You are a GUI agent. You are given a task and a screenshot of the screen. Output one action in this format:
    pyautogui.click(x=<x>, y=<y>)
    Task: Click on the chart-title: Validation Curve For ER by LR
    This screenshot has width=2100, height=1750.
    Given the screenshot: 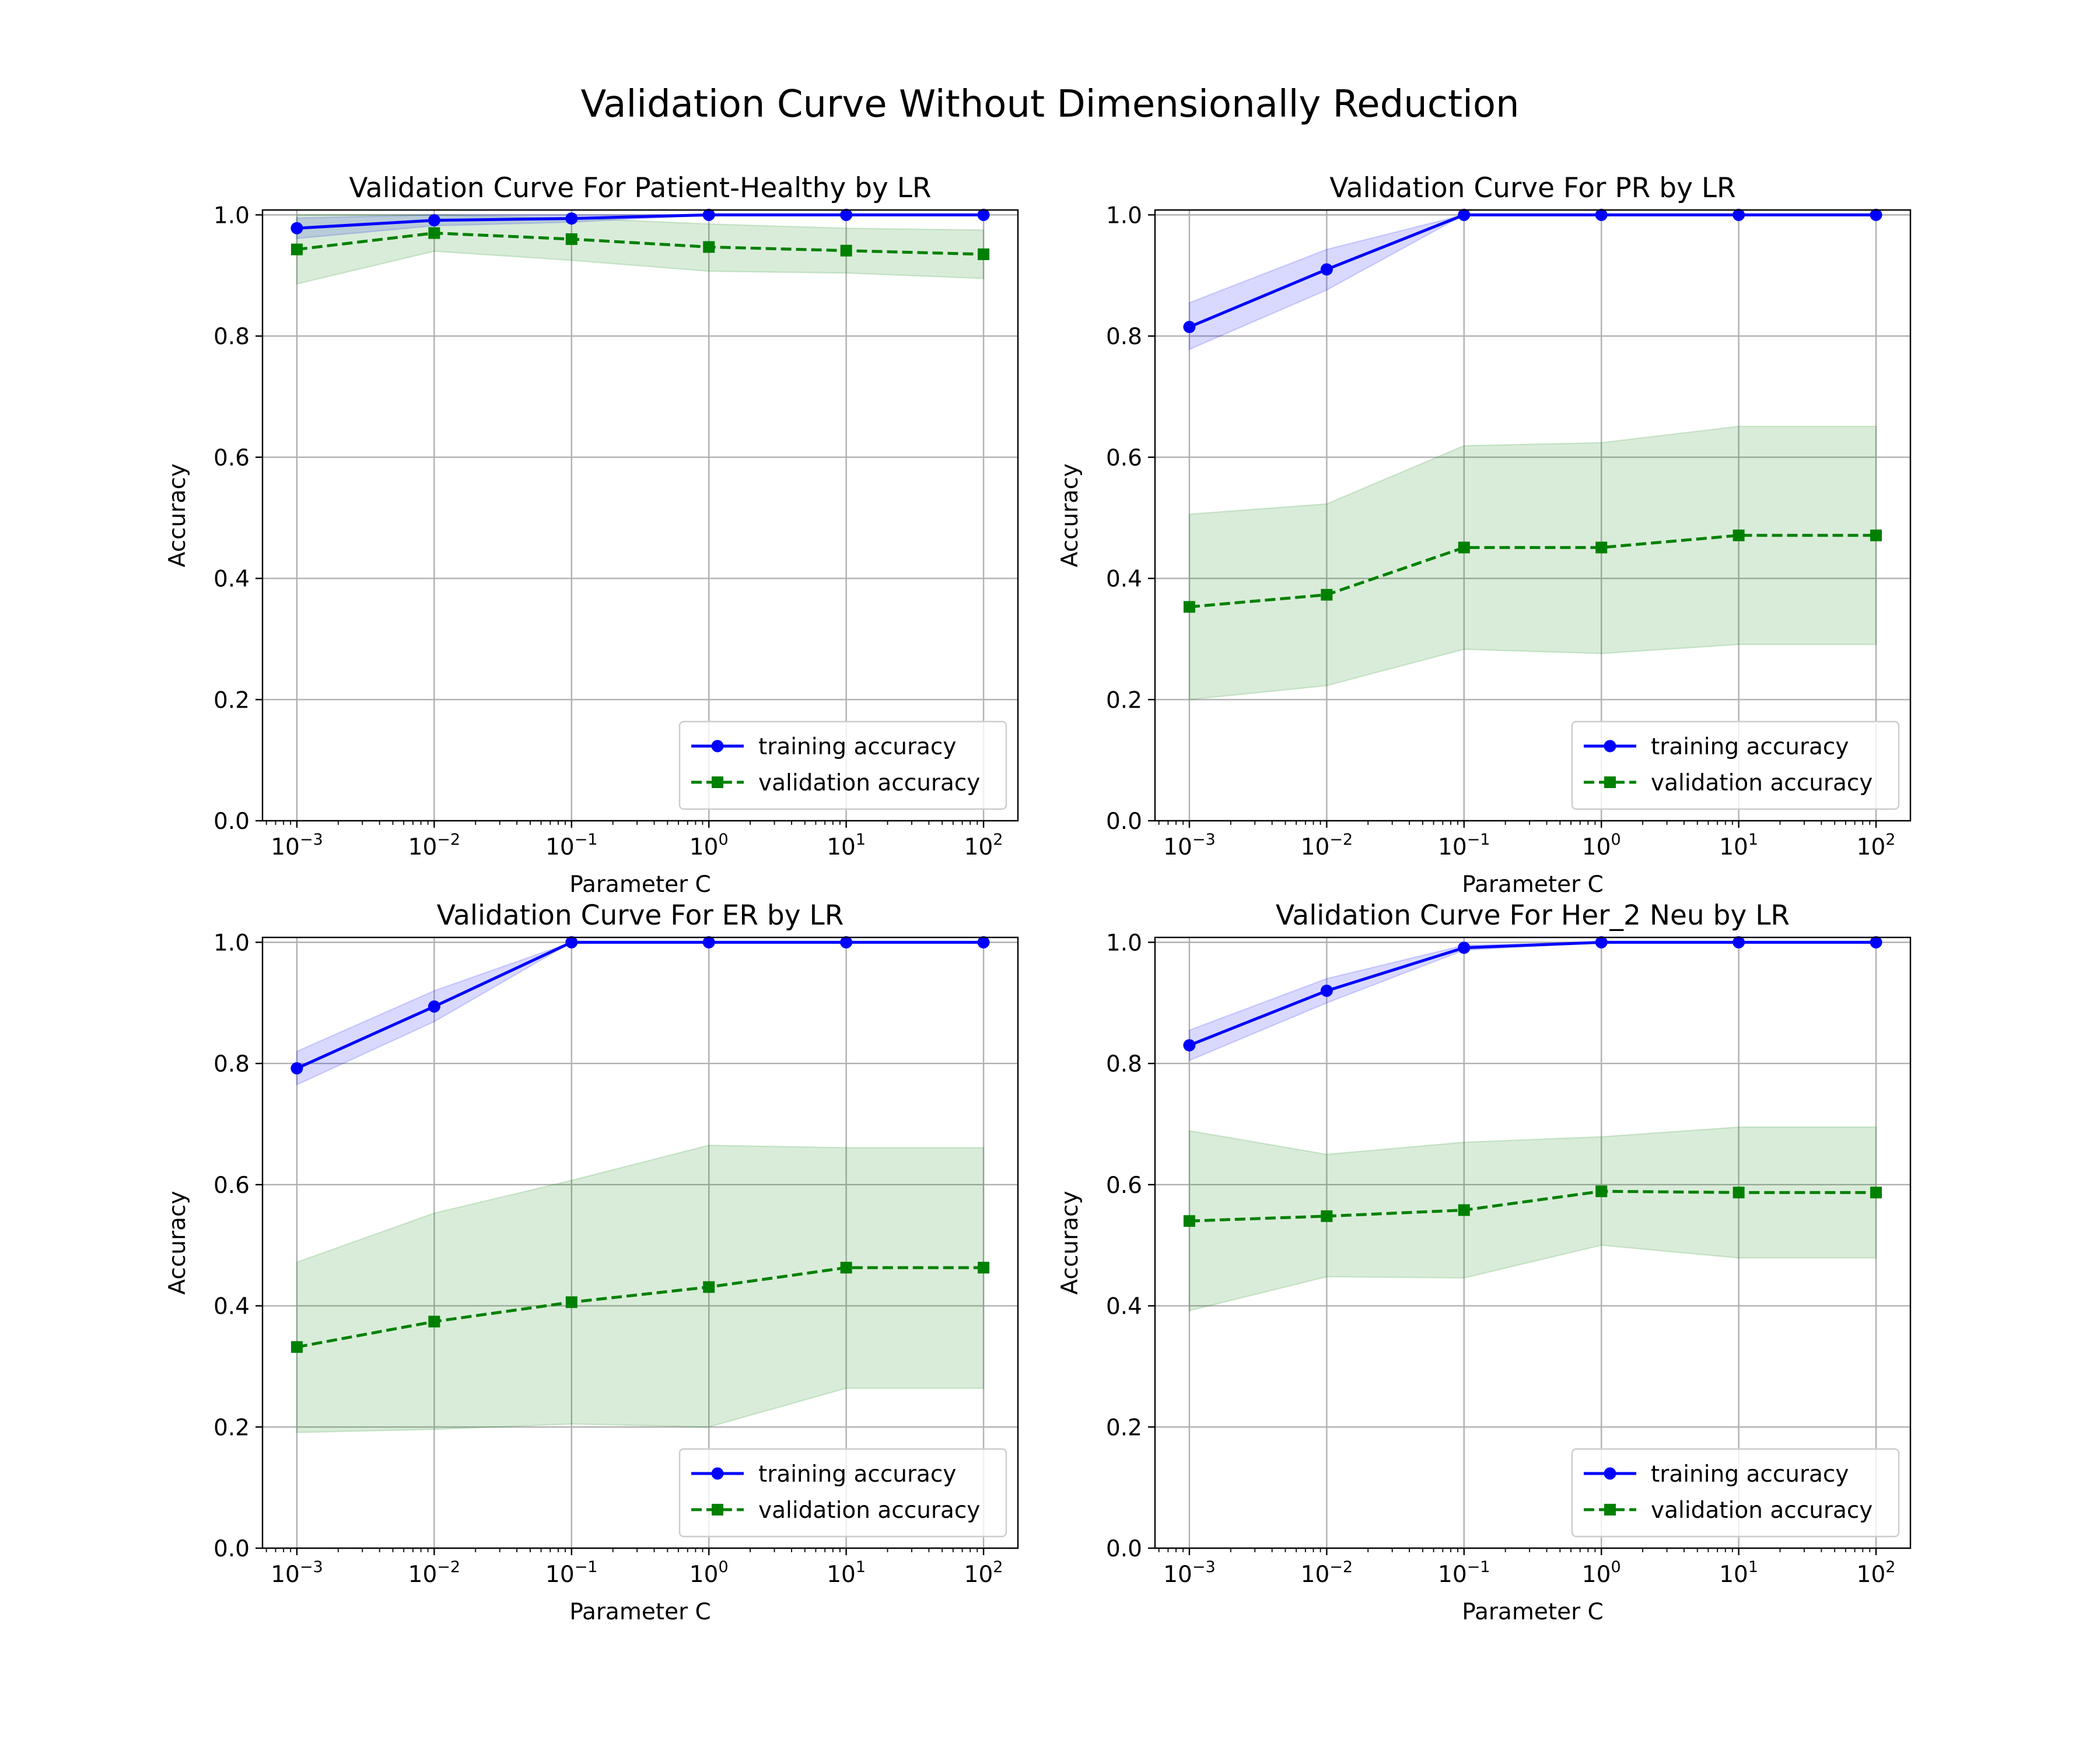 What is the action you would take?
    pyautogui.click(x=640, y=916)
    